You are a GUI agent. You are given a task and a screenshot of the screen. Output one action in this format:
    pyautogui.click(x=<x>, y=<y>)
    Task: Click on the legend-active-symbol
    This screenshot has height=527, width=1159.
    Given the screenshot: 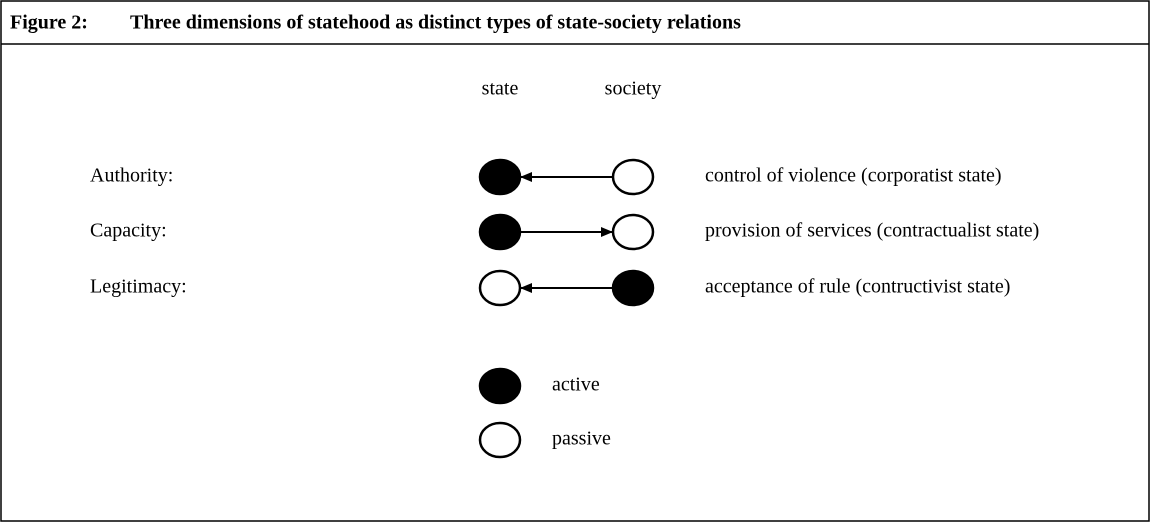 What is the action you would take?
    pyautogui.click(x=500, y=386)
    